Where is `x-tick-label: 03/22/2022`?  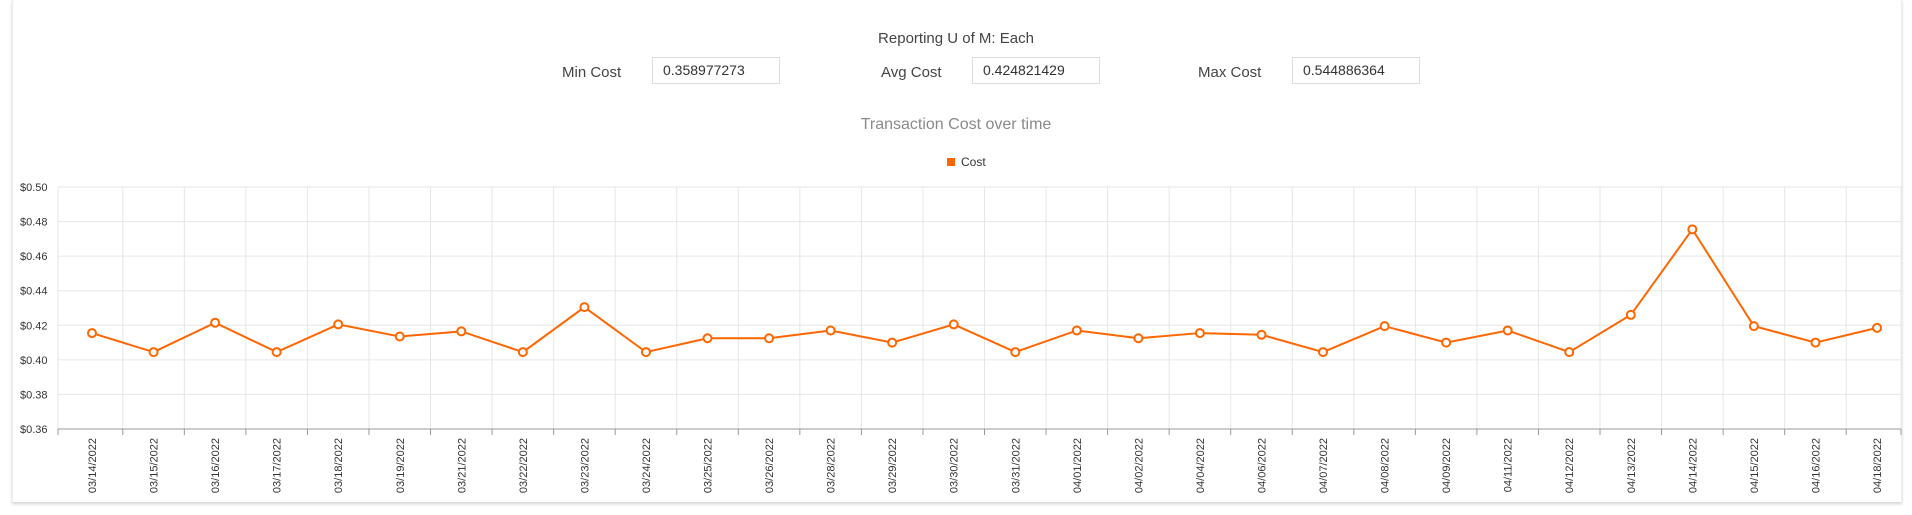
x-tick-label: 03/22/2022 is located at coordinates (524, 465).